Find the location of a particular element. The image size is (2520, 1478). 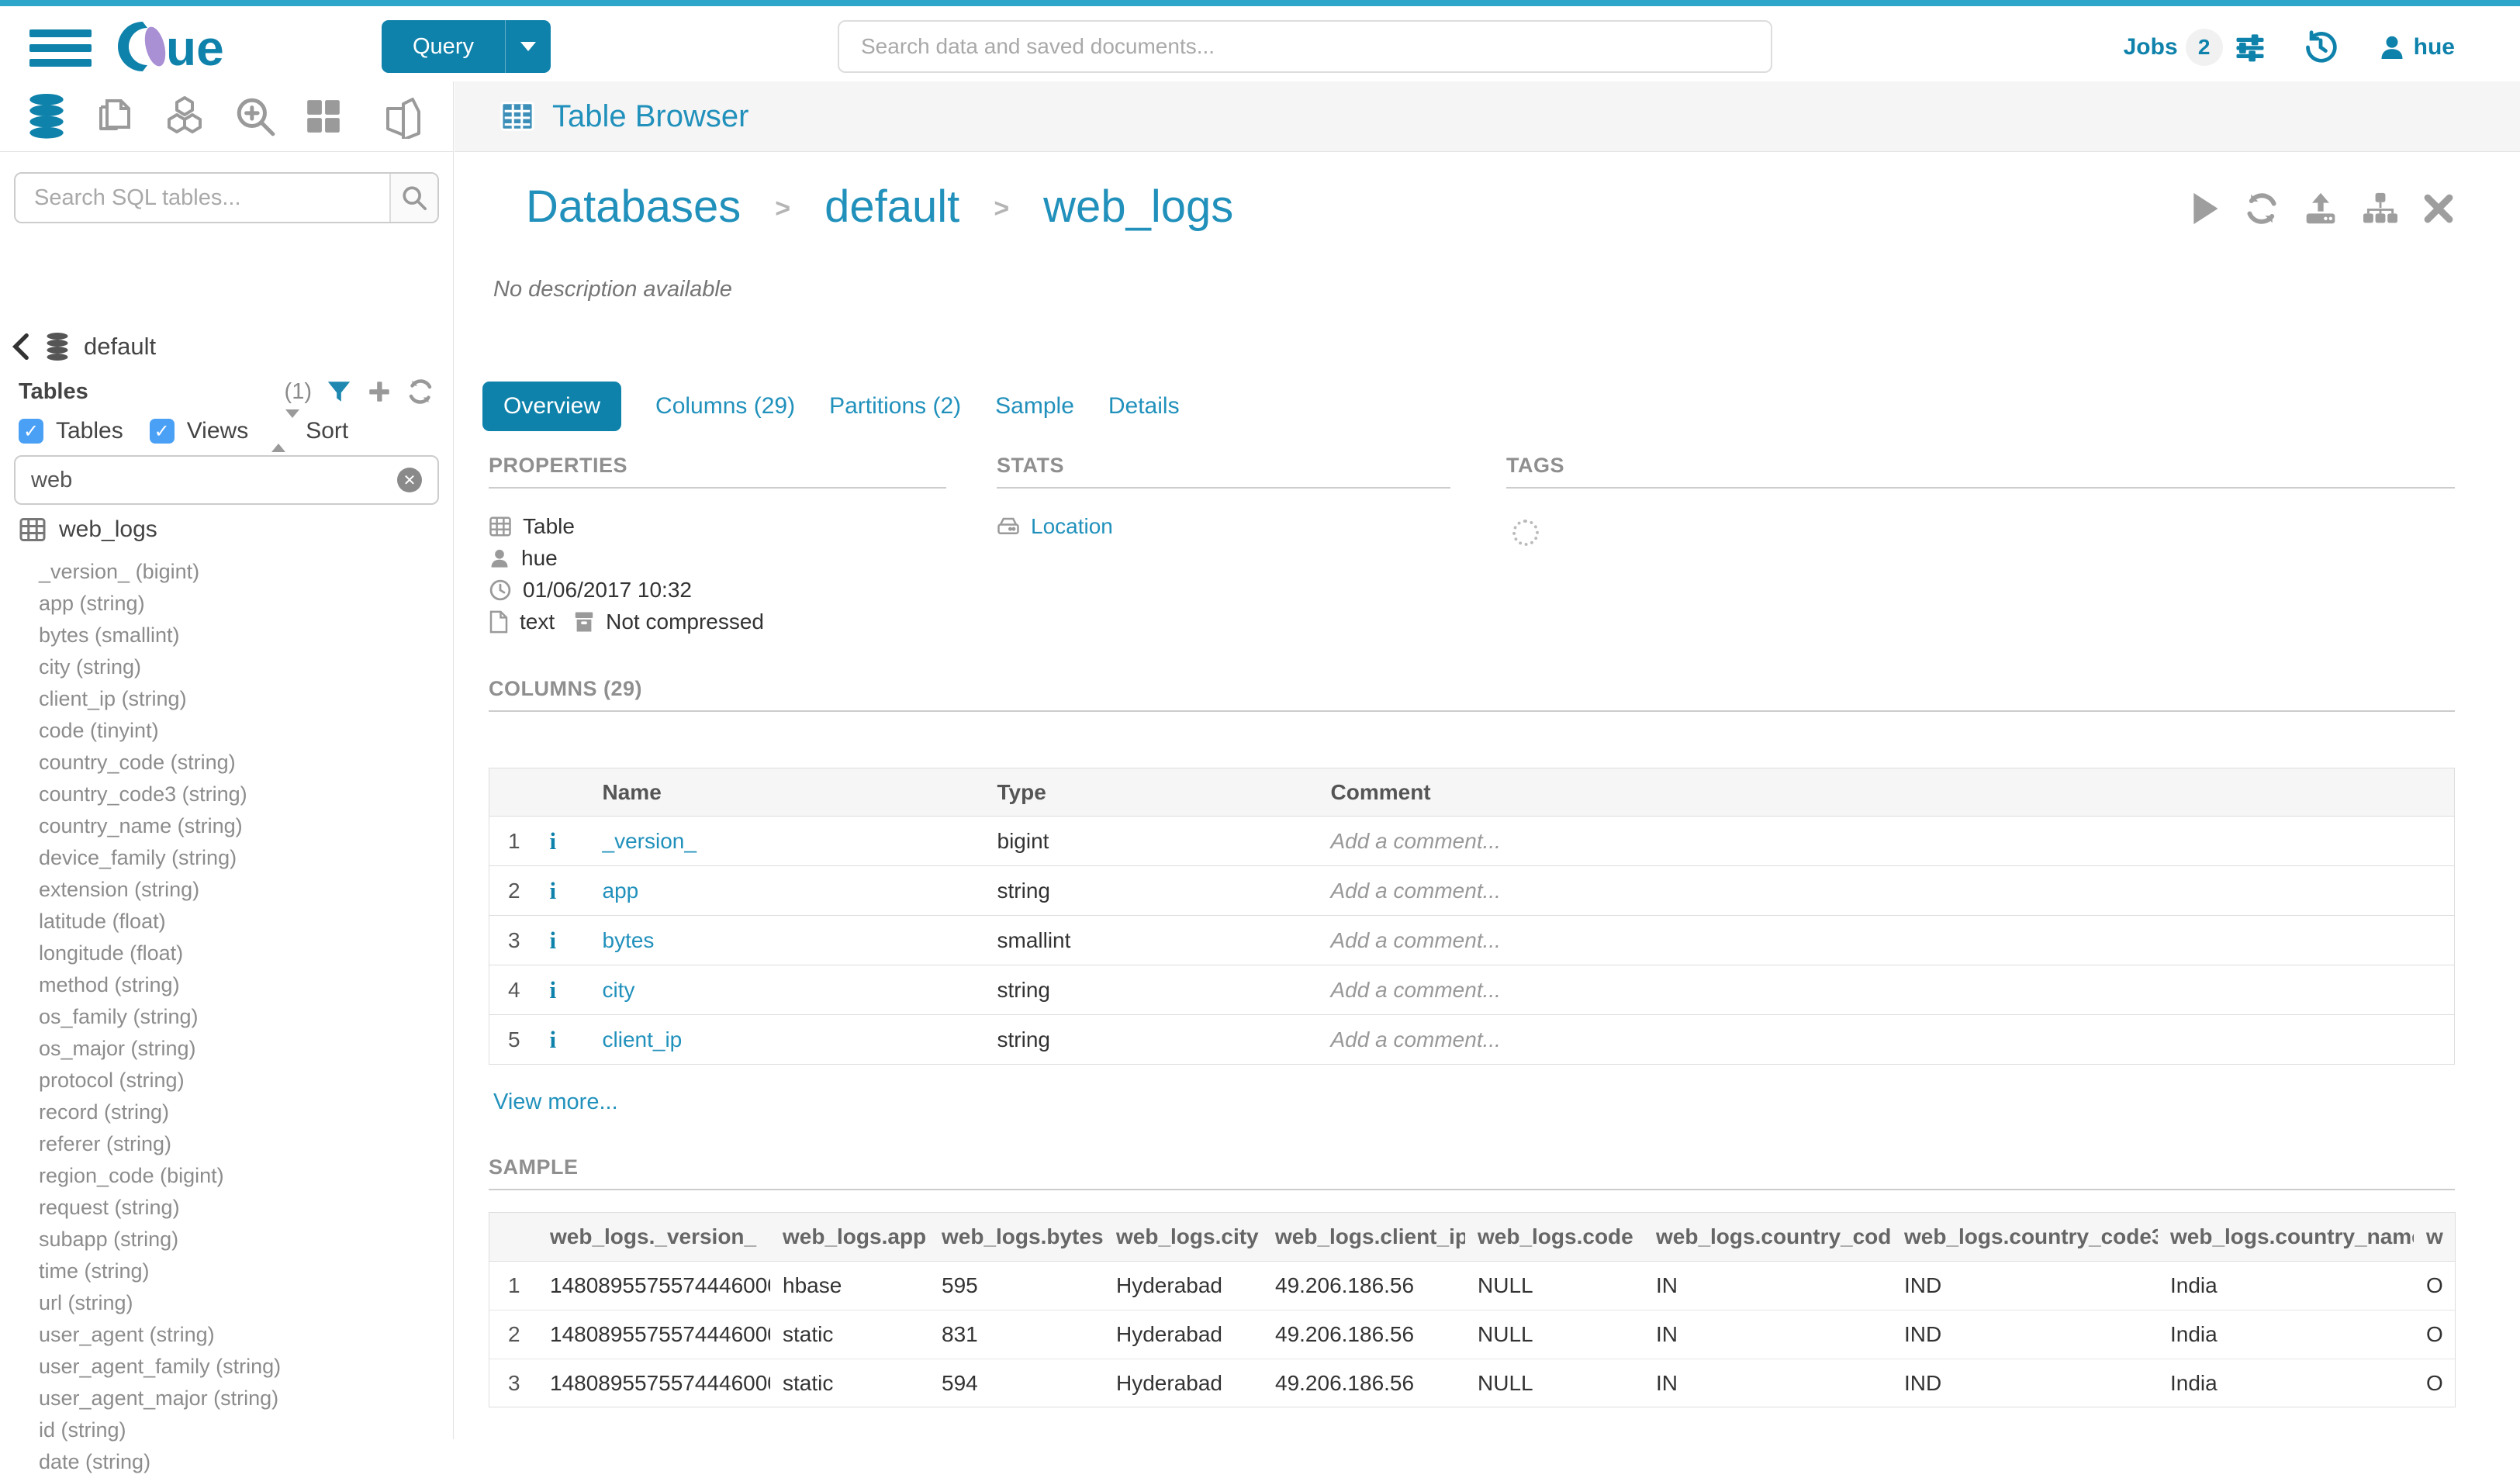

table-filter-input is located at coordinates (214, 481).